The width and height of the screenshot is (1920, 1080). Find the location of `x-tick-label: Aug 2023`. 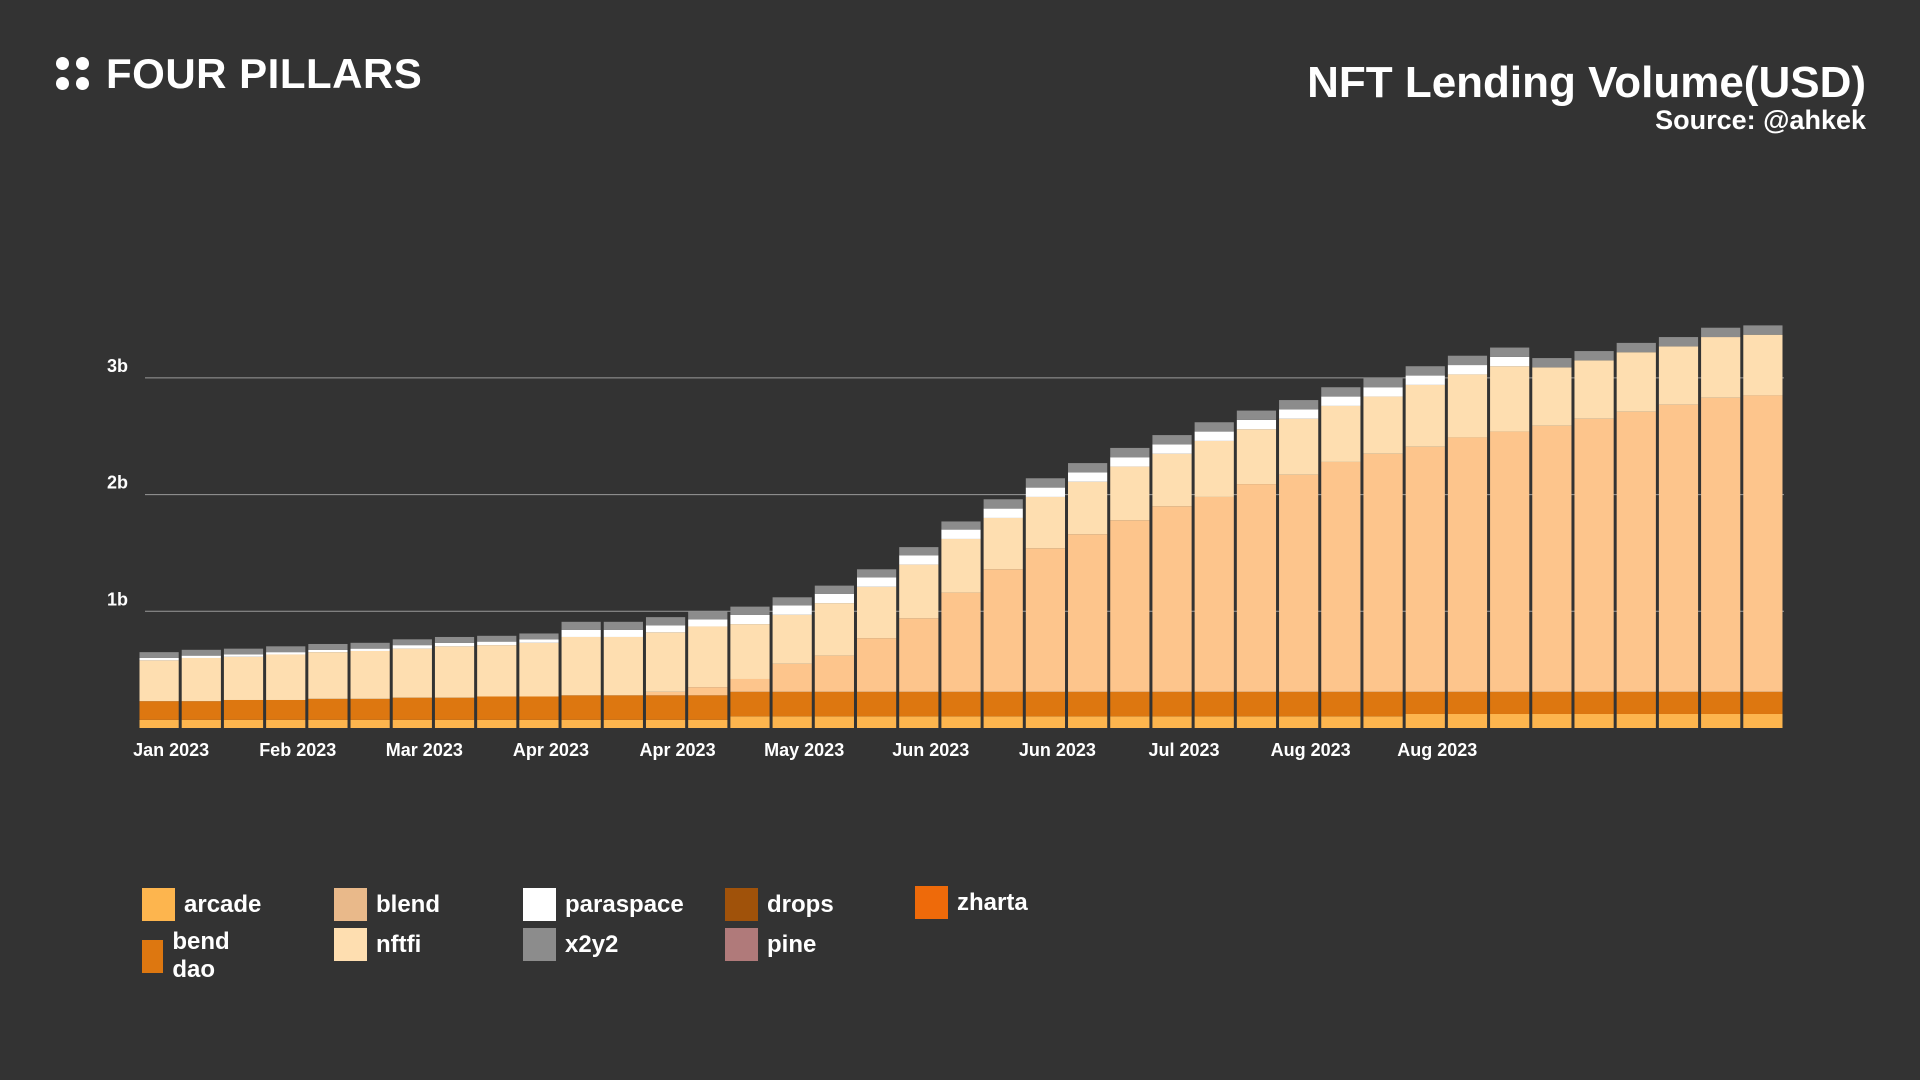

x-tick-label: Aug 2023 is located at coordinates (1311, 750).